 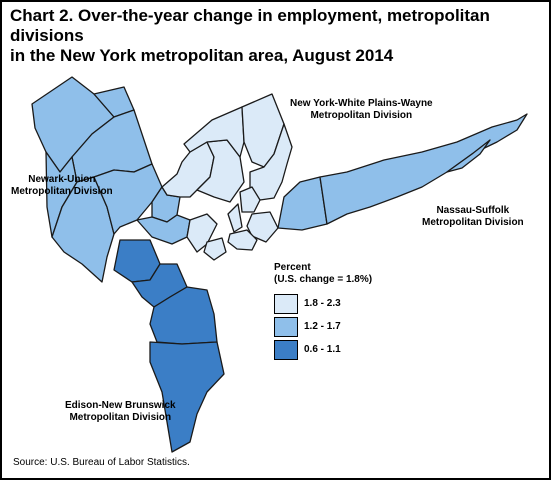 I want to click on label-line: Edison-New Brunswick, so click(x=120, y=405).